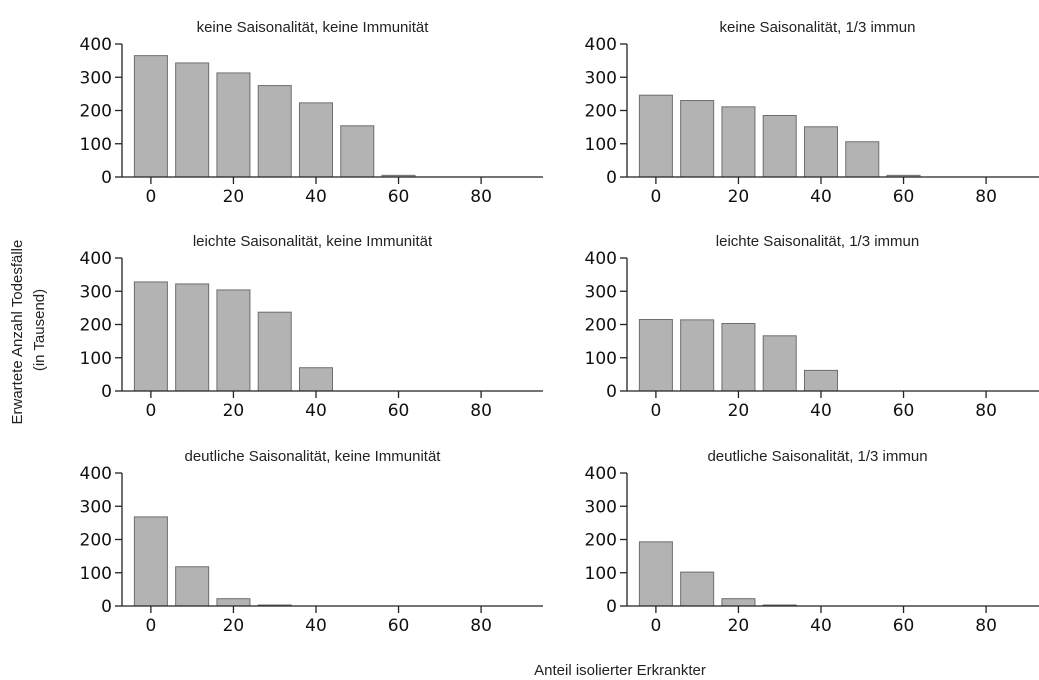 This screenshot has width=1039, height=680. I want to click on panel-title: leichte Saisonalität, 1/3 immun, so click(817, 241).